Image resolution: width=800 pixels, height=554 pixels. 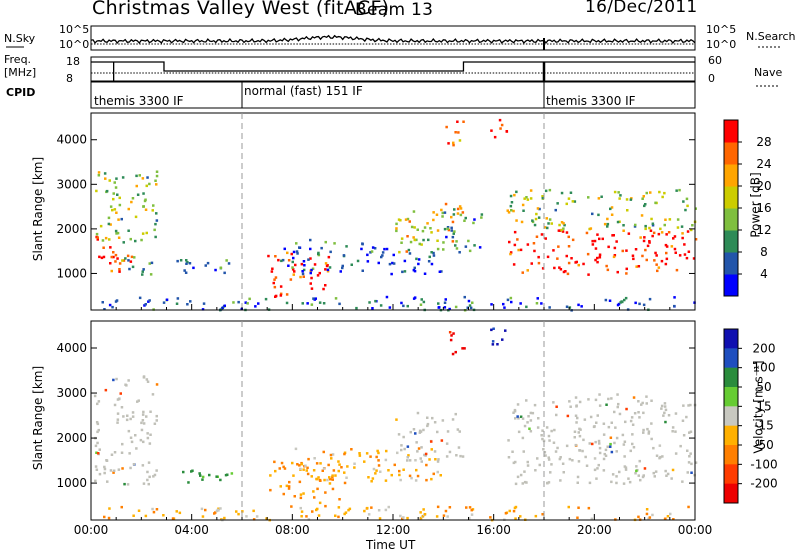 What do you see at coordinates (763, 484) in the screenshot?
I see `colorbar-tick-label: -200` at bounding box center [763, 484].